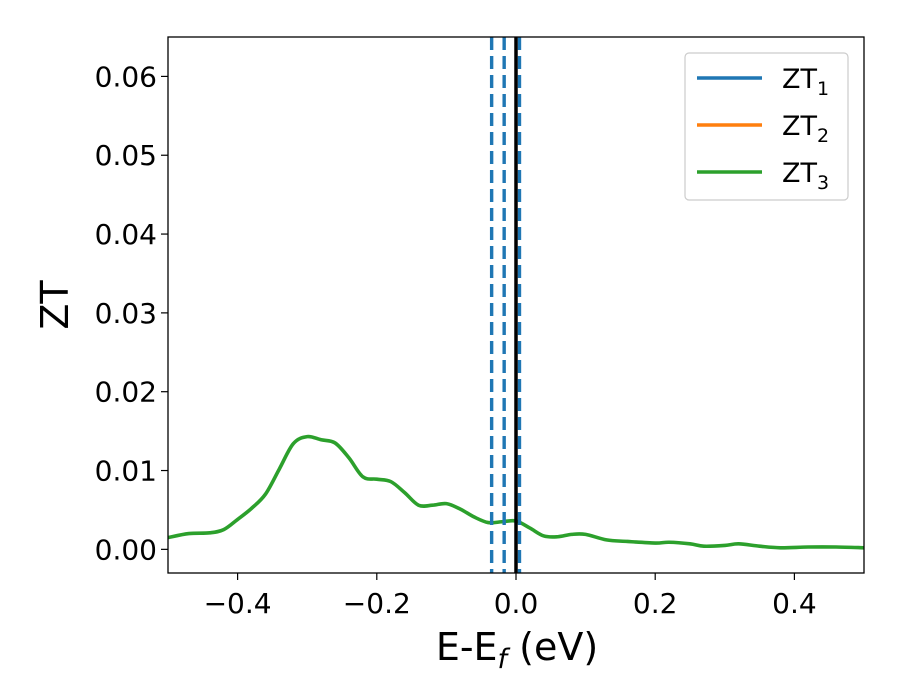  I want to click on y-axis-ticks: 0.00 0.01 0.02 0.03 0.04 0.05 0.06, so click(131, 313).